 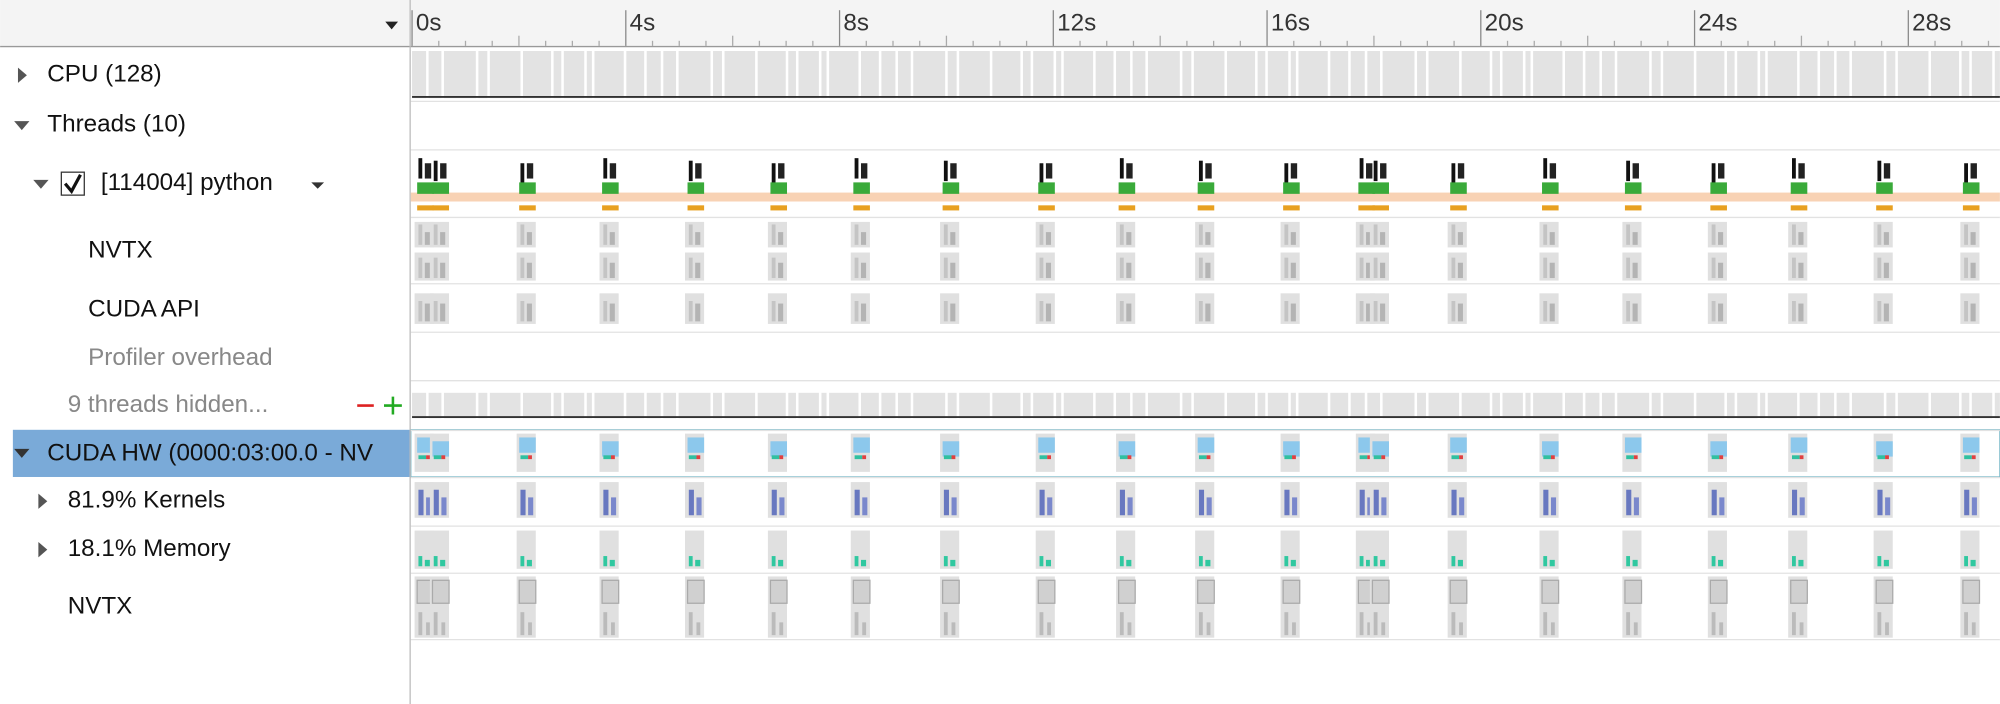 What do you see at coordinates (180, 357) in the screenshot?
I see `row-label: Profiler overhead` at bounding box center [180, 357].